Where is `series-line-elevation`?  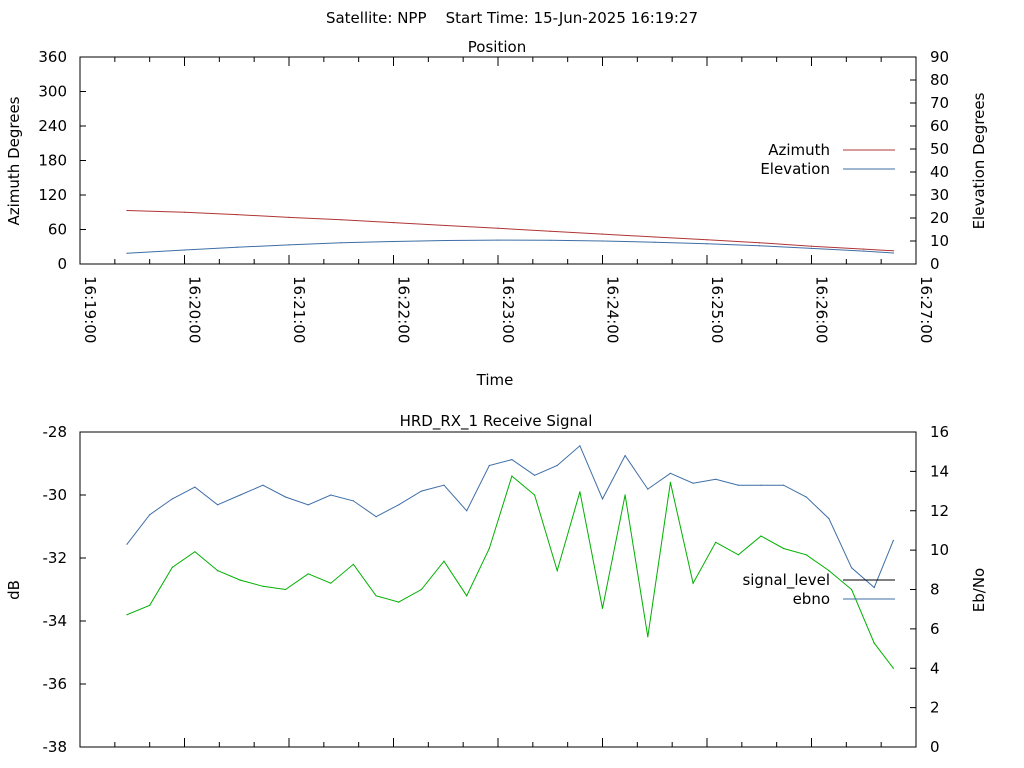
series-line-elevation is located at coordinates (510, 246).